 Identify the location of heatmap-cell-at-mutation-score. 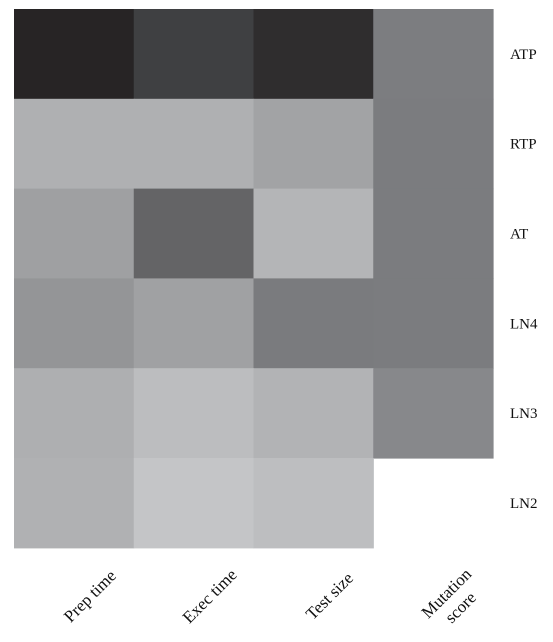
(433, 233).